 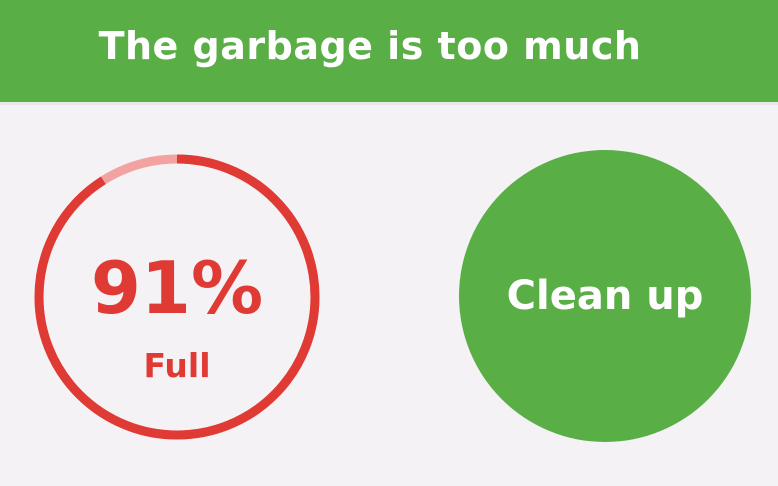 What do you see at coordinates (370, 46) in the screenshot?
I see `header-title: The garbage is too much` at bounding box center [370, 46].